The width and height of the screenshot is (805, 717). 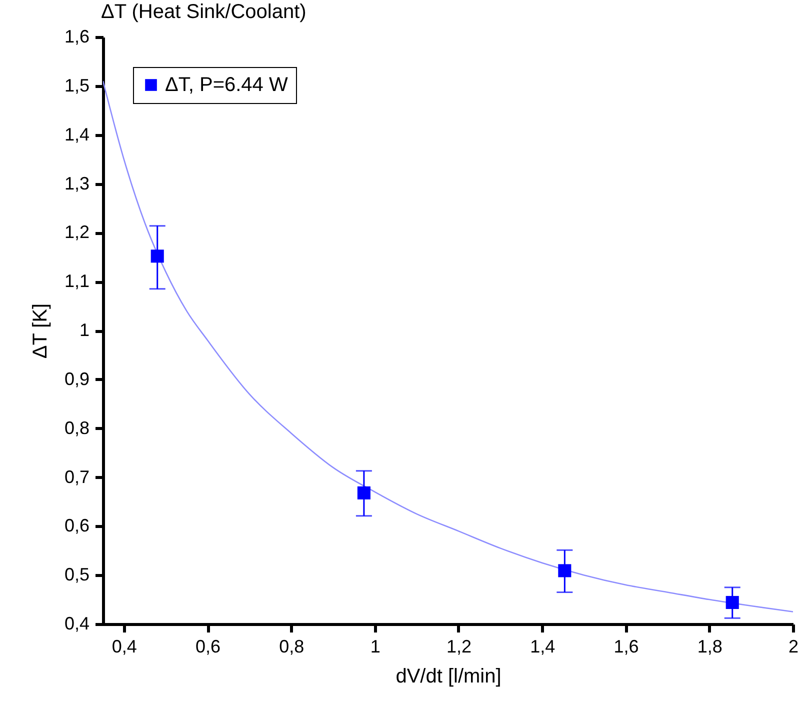 I want to click on x-tick-label: 2, so click(x=793, y=646).